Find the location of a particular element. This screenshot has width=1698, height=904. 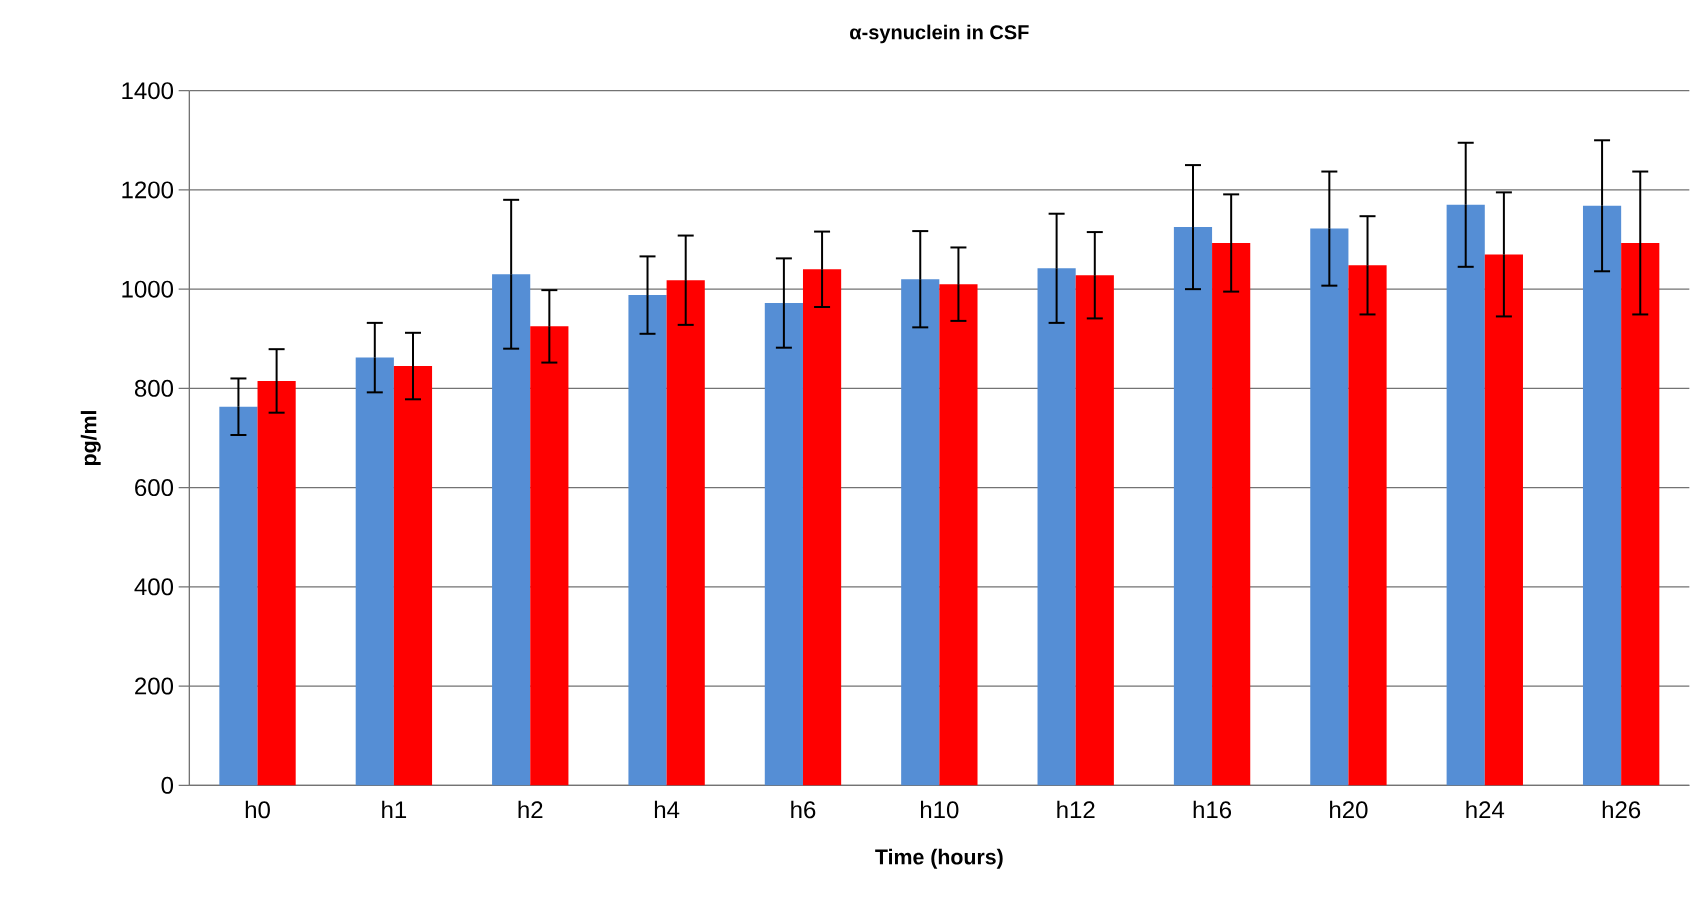

y-tick-label: 1200 is located at coordinates (148, 190).